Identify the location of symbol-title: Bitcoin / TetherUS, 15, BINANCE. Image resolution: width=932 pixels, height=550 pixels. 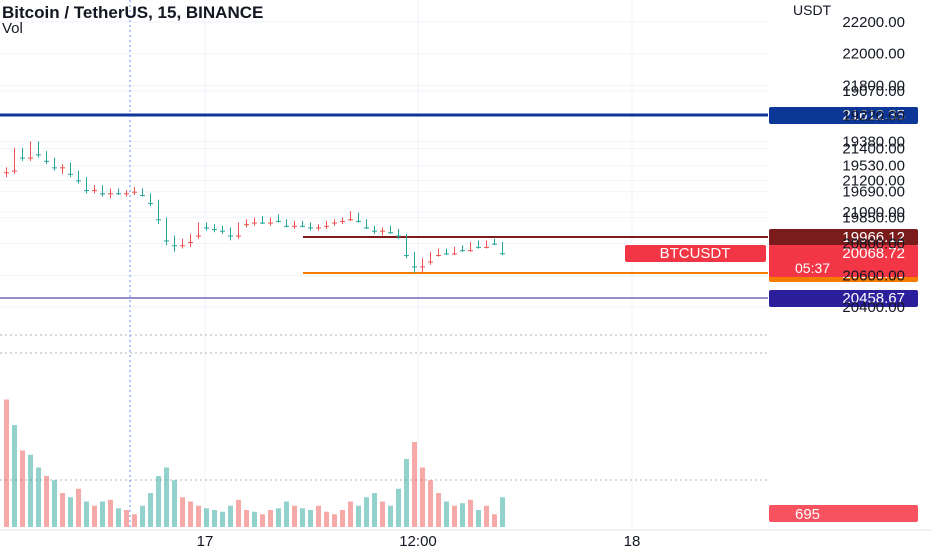
(133, 12).